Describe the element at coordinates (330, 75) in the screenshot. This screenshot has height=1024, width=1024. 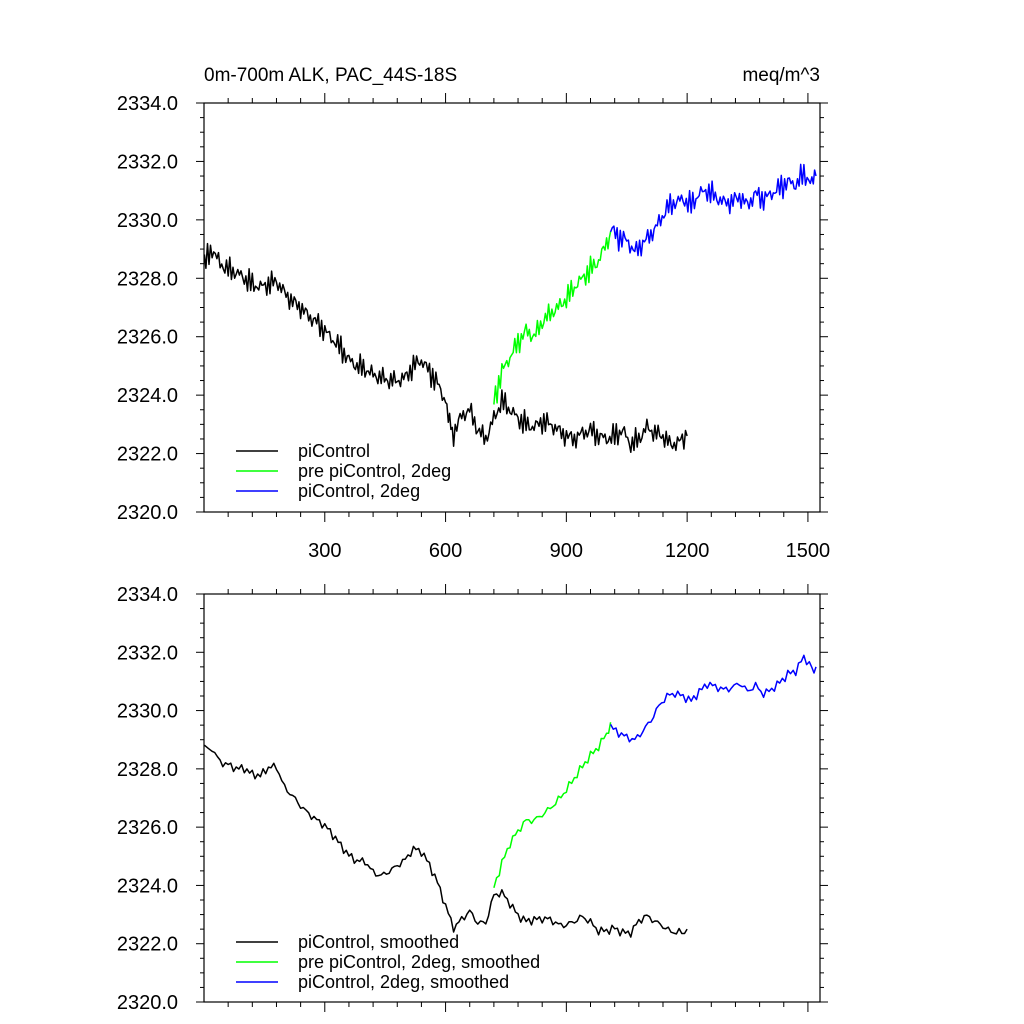
I see `chart-title: 0m-700m ALK, PAC_44S-18S` at that location.